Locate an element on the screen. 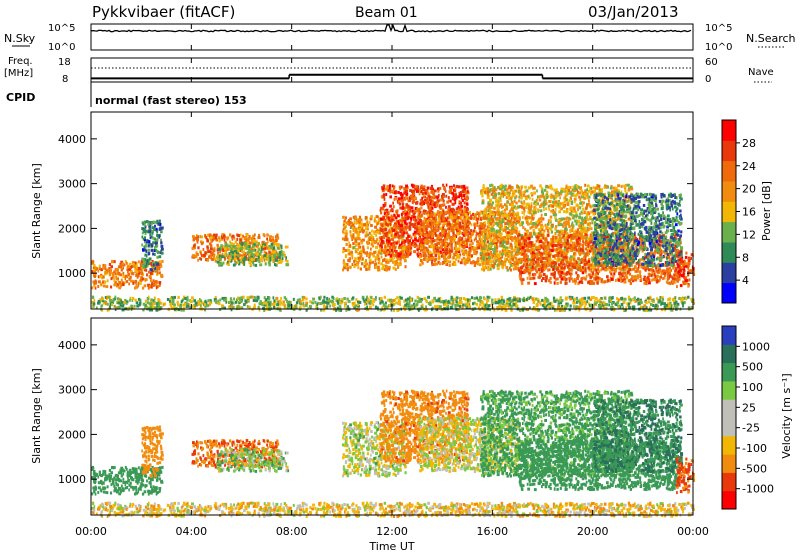 The height and width of the screenshot is (554, 800). cpid-value: normal (fast stereo) 153 is located at coordinates (171, 100).